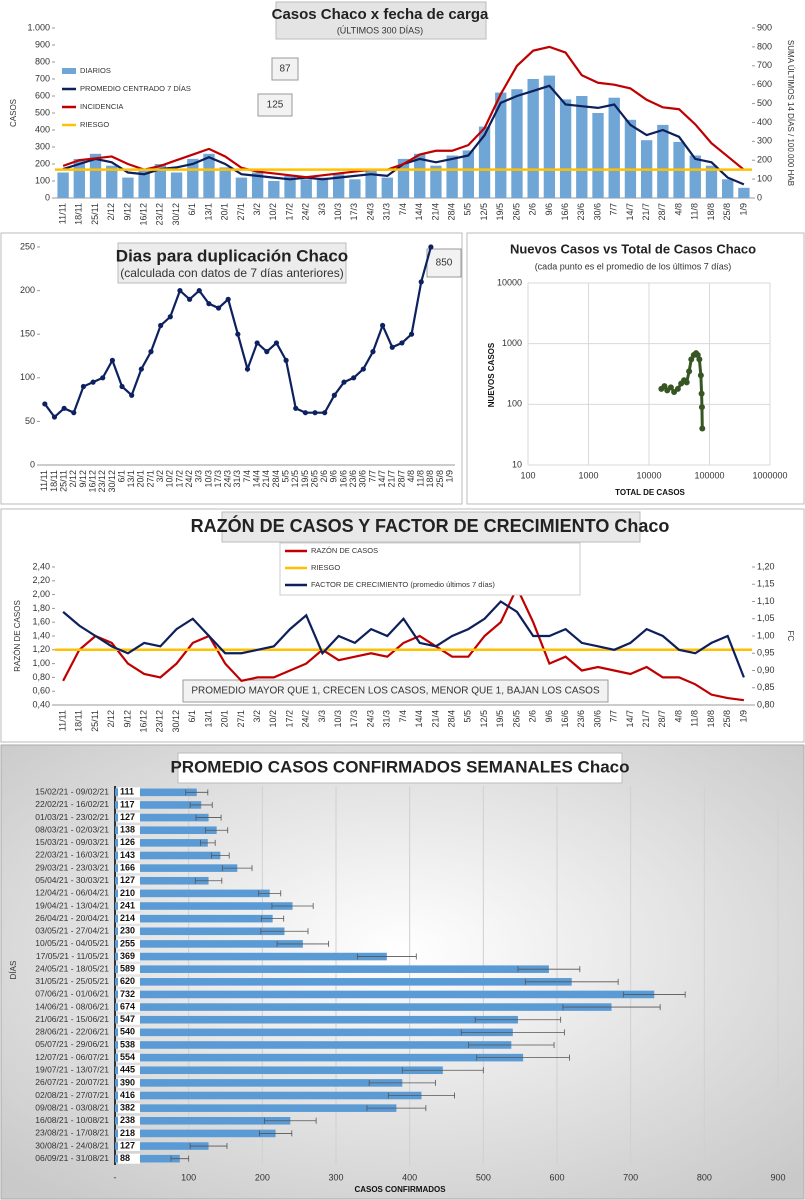 This screenshot has height=1200, width=805. Describe the element at coordinates (127, 804) in the screenshot. I see `value-label: 117` at that location.